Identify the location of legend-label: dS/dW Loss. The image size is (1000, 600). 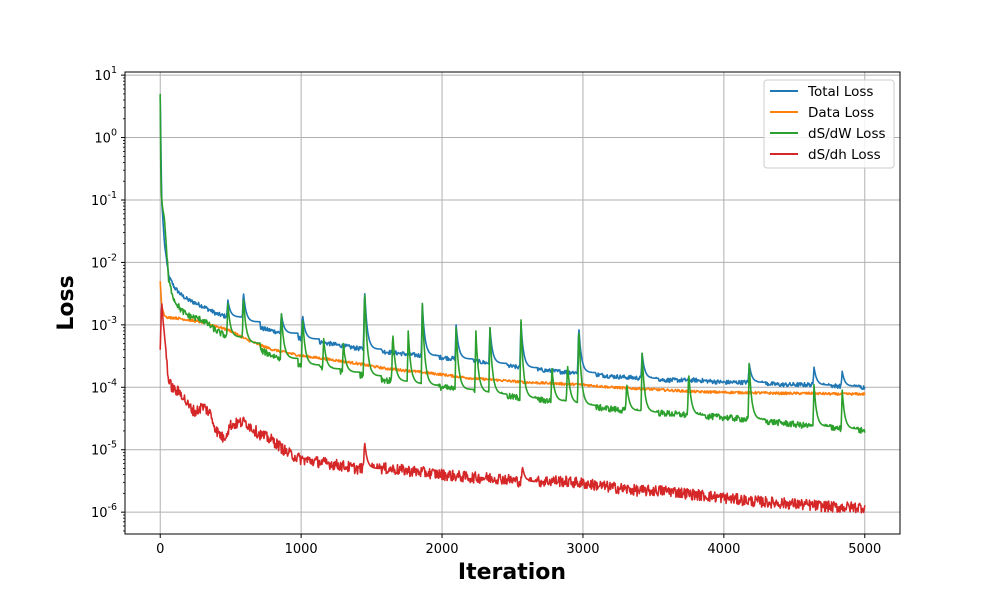
(847, 134).